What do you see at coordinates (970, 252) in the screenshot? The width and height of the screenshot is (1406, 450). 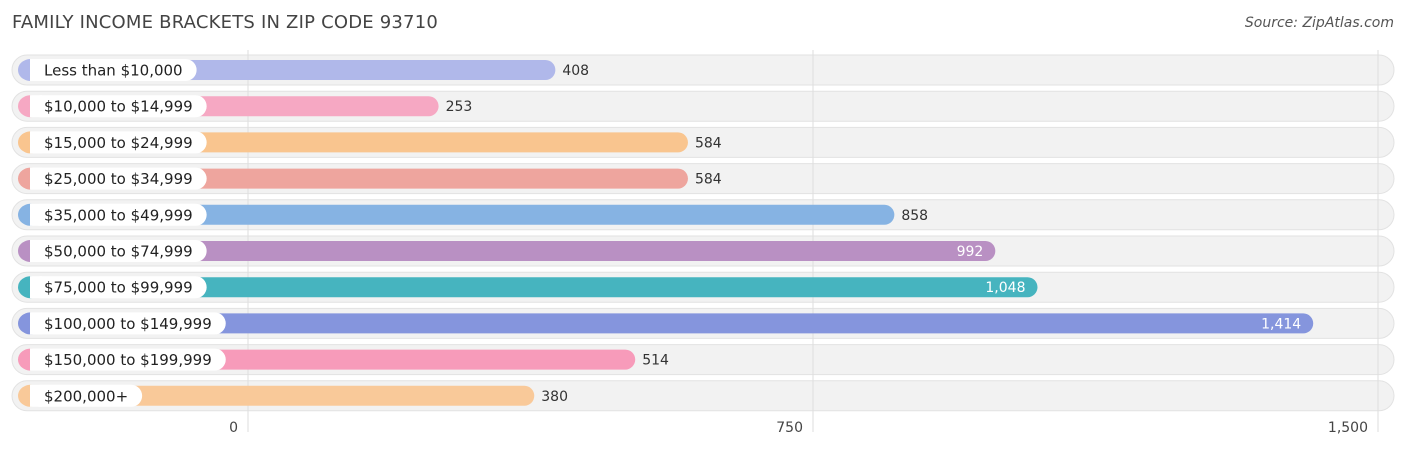 I see `value-label: 992` at bounding box center [970, 252].